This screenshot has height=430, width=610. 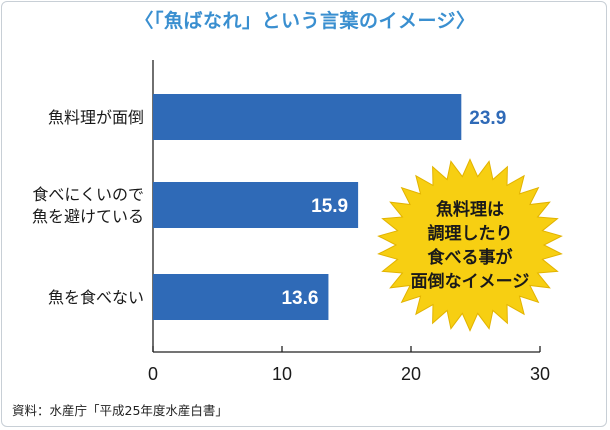 What do you see at coordinates (282, 374) in the screenshot?
I see `x-tick-label: 10` at bounding box center [282, 374].